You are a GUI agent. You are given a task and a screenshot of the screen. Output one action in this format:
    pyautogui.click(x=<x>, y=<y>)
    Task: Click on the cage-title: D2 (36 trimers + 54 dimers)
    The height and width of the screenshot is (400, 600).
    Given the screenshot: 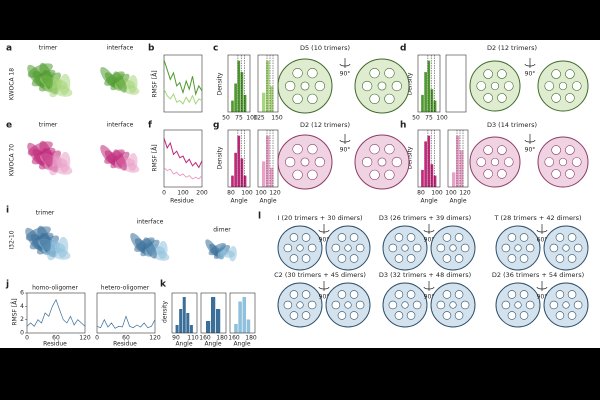 What is the action you would take?
    pyautogui.click(x=538, y=275)
    